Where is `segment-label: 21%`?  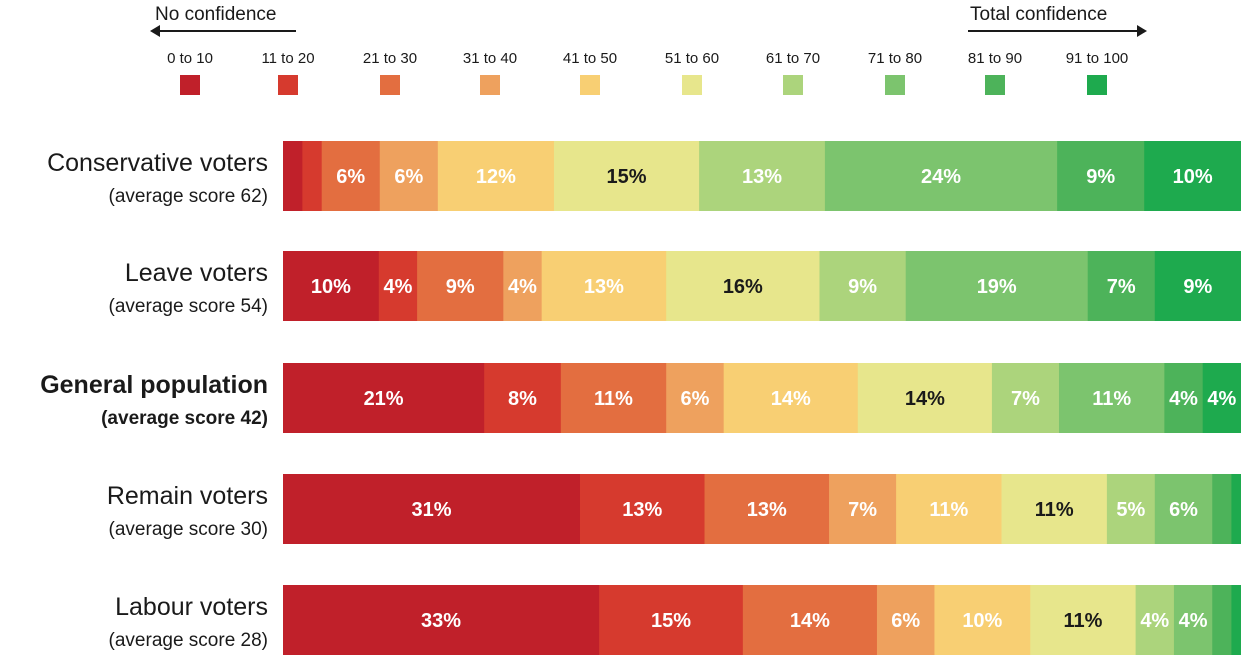
segment-label: 21% is located at coordinates (384, 399).